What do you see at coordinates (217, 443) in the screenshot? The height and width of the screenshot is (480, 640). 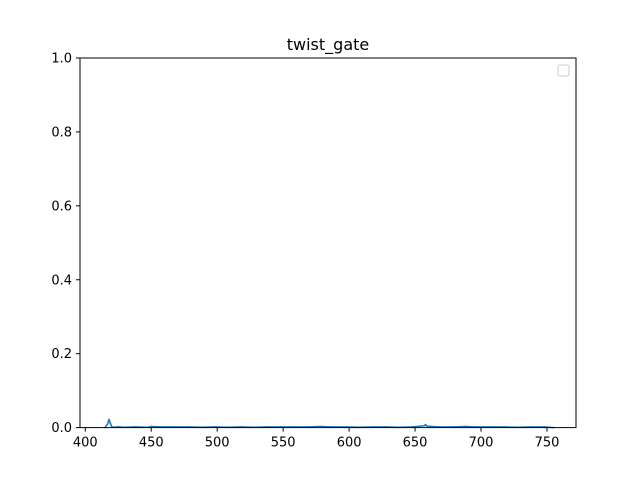 I see `x-tick-label: 500` at bounding box center [217, 443].